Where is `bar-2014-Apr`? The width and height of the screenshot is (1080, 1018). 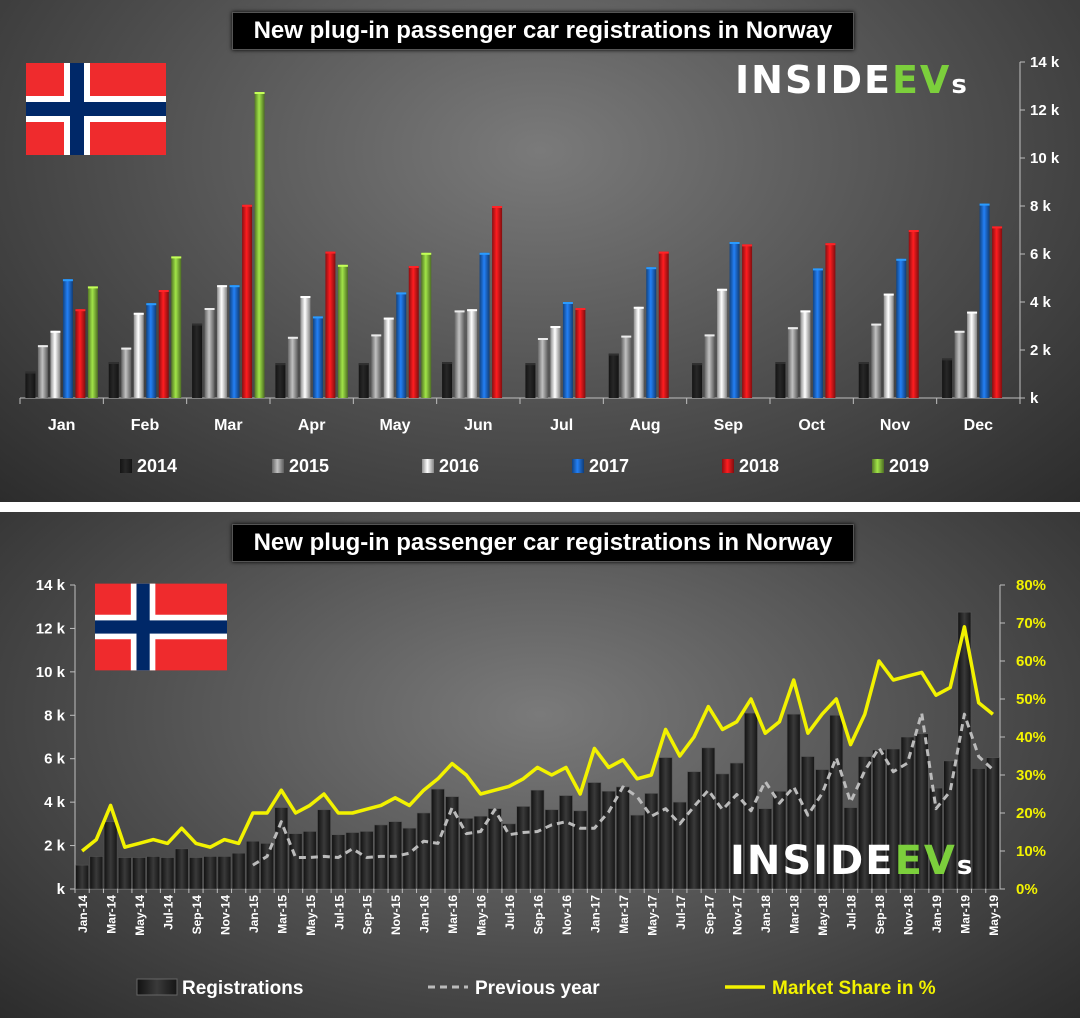 bar-2014-Apr is located at coordinates (280, 380).